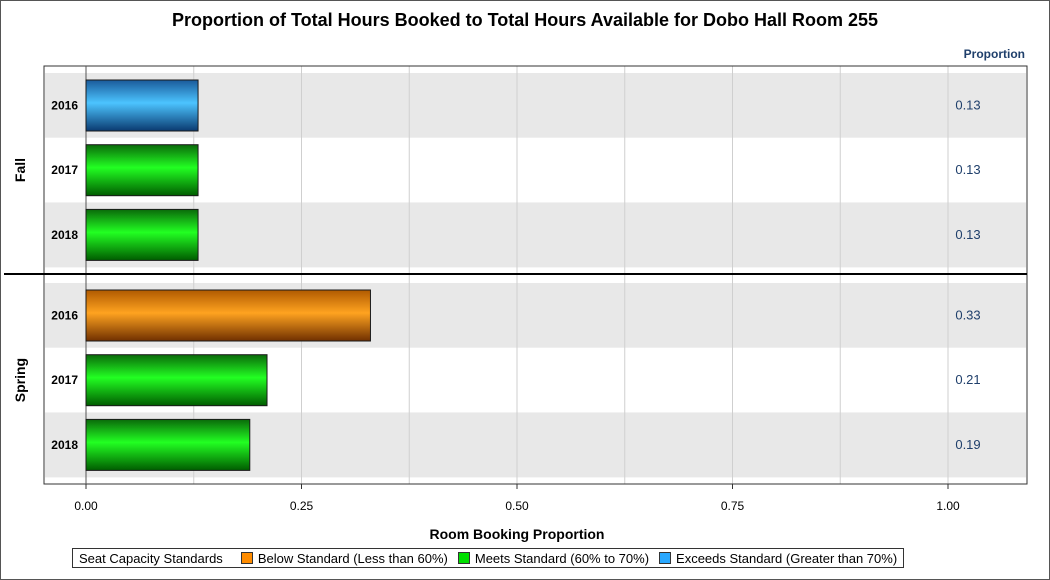 This screenshot has height=580, width=1050. I want to click on x-tick-label: 0.00, so click(86, 506).